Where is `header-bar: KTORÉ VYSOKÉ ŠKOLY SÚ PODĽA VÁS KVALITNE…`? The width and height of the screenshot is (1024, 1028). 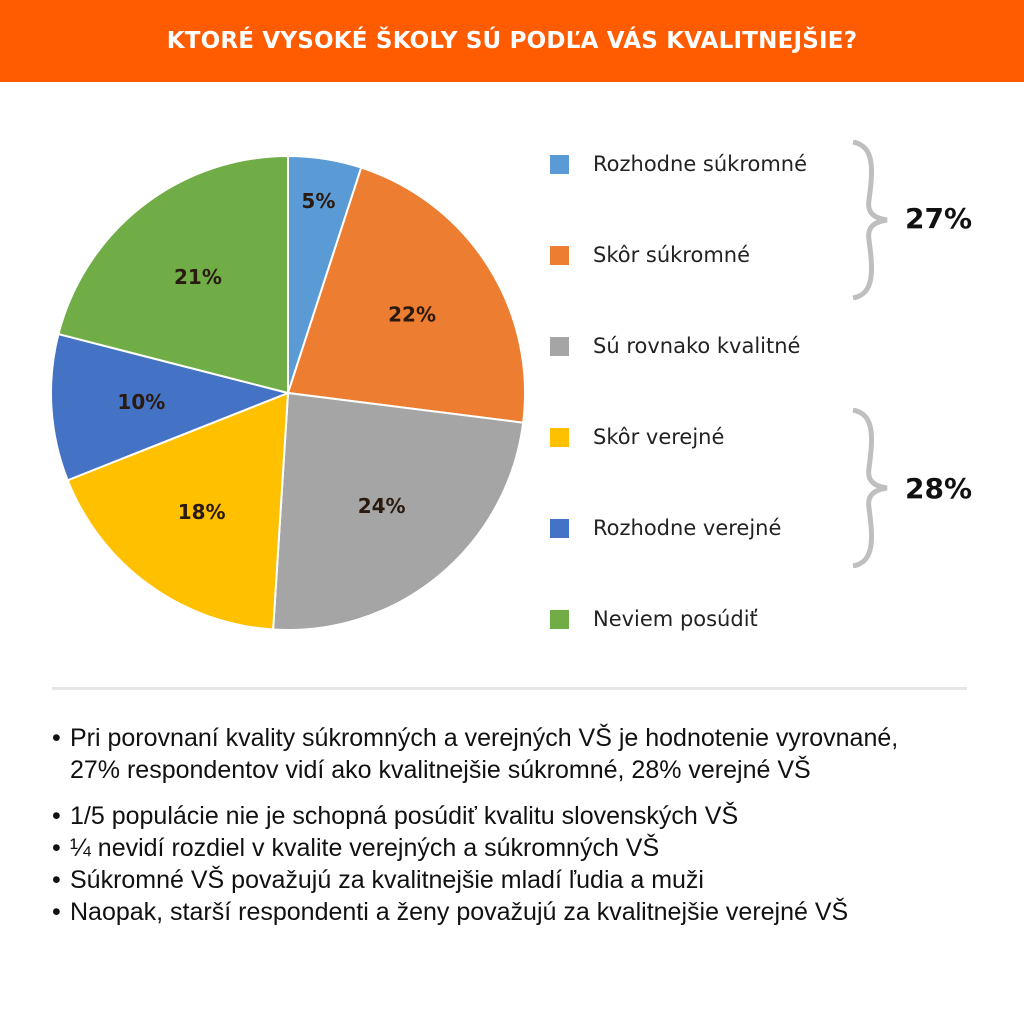 header-bar: KTORÉ VYSOKÉ ŠKOLY SÚ PODĽA VÁS KVALITNE… is located at coordinates (512, 41).